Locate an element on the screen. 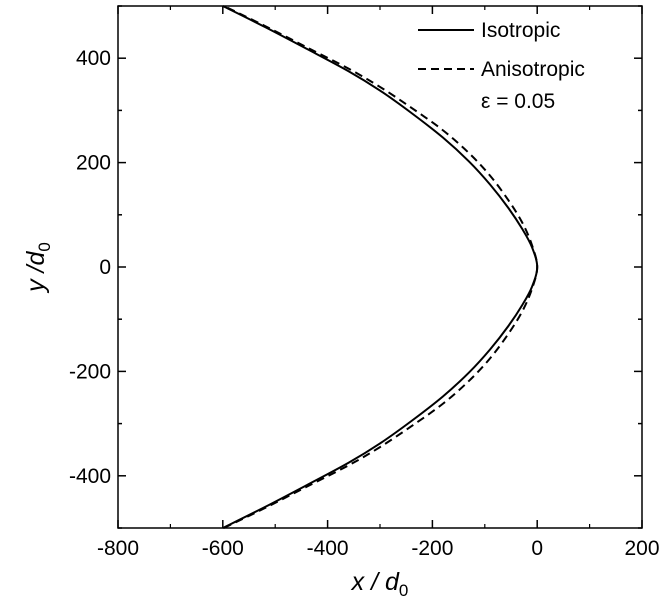  x-axis-sym: d is located at coordinates (392, 582).